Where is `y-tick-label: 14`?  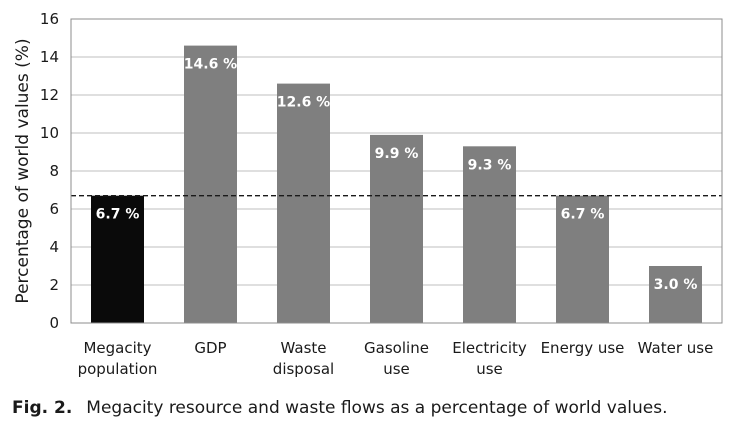 y-tick-label: 14 is located at coordinates (49, 57).